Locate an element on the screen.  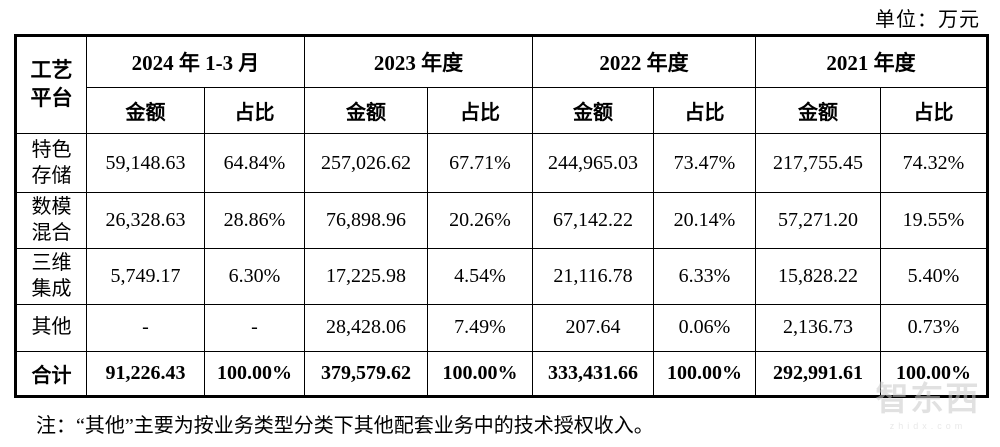
table-cell: 20.26% is located at coordinates (480, 220).